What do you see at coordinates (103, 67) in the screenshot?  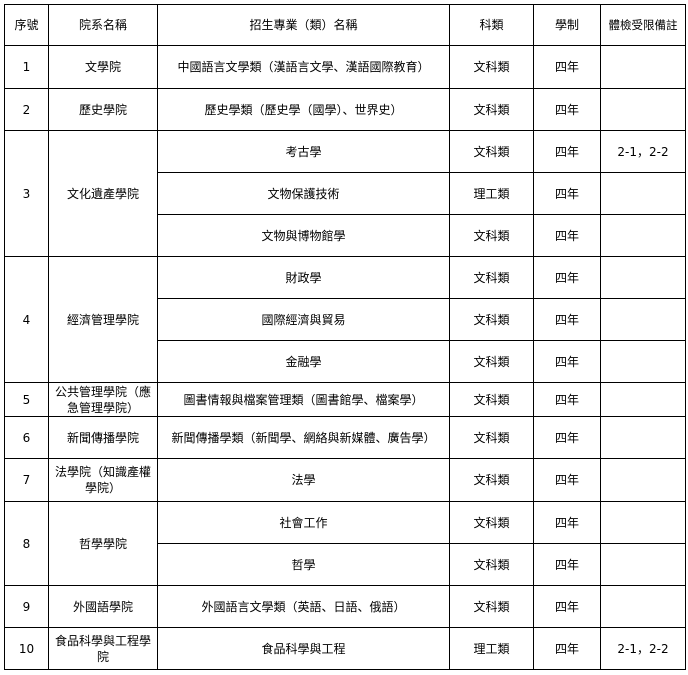 I see `school-name: 文學院` at bounding box center [103, 67].